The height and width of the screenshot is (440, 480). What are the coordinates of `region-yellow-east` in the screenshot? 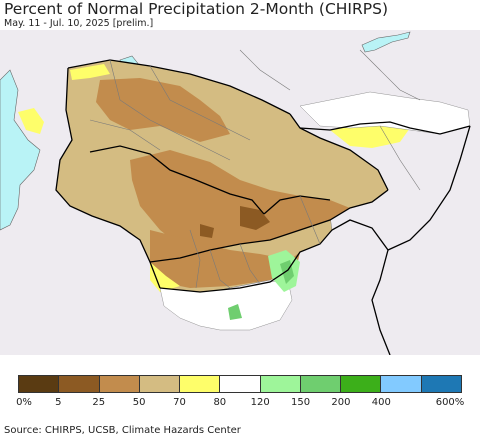 It's located at (370, 135).